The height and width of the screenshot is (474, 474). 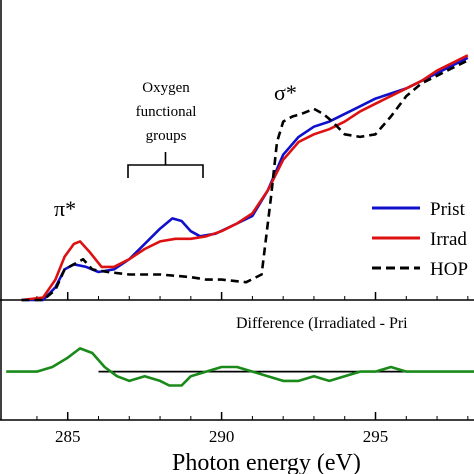 I want to click on oxygen-label-line3: groups, so click(x=166, y=136).